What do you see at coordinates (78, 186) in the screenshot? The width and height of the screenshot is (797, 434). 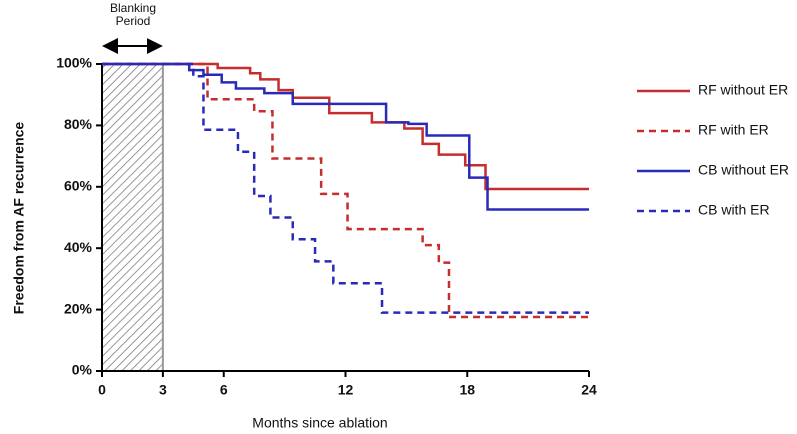 I see `y-tick-label: 60%` at bounding box center [78, 186].